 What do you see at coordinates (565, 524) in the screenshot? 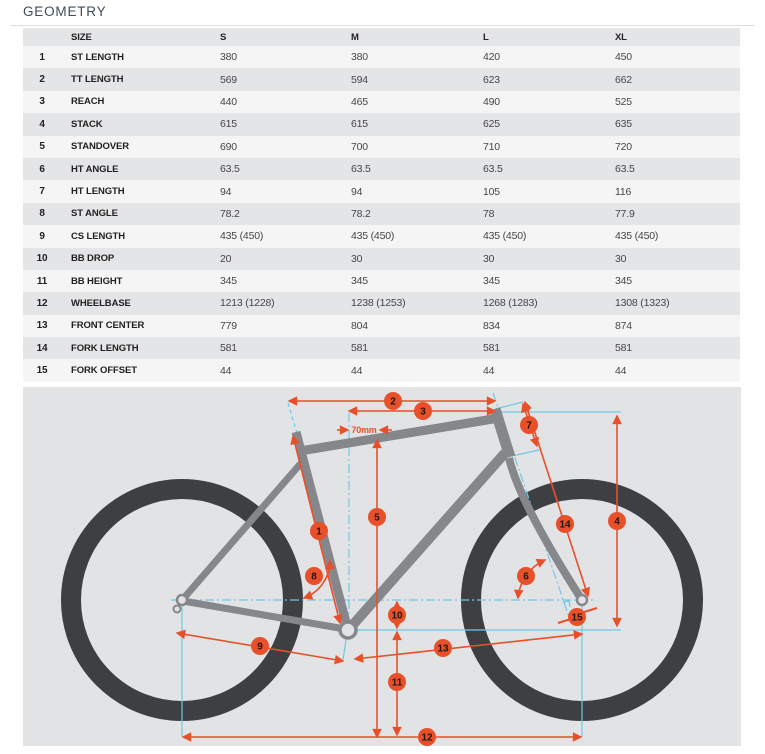
I see `marker-badge-label: 14` at bounding box center [565, 524].